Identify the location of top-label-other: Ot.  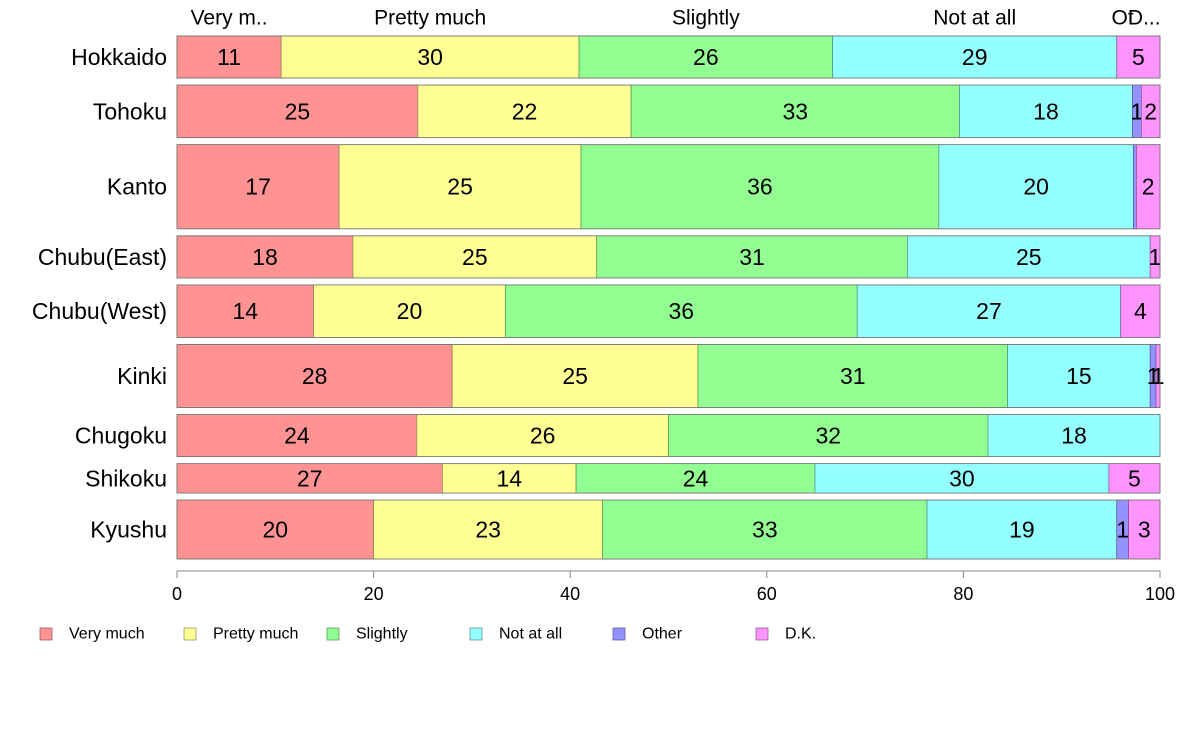
(1123, 18).